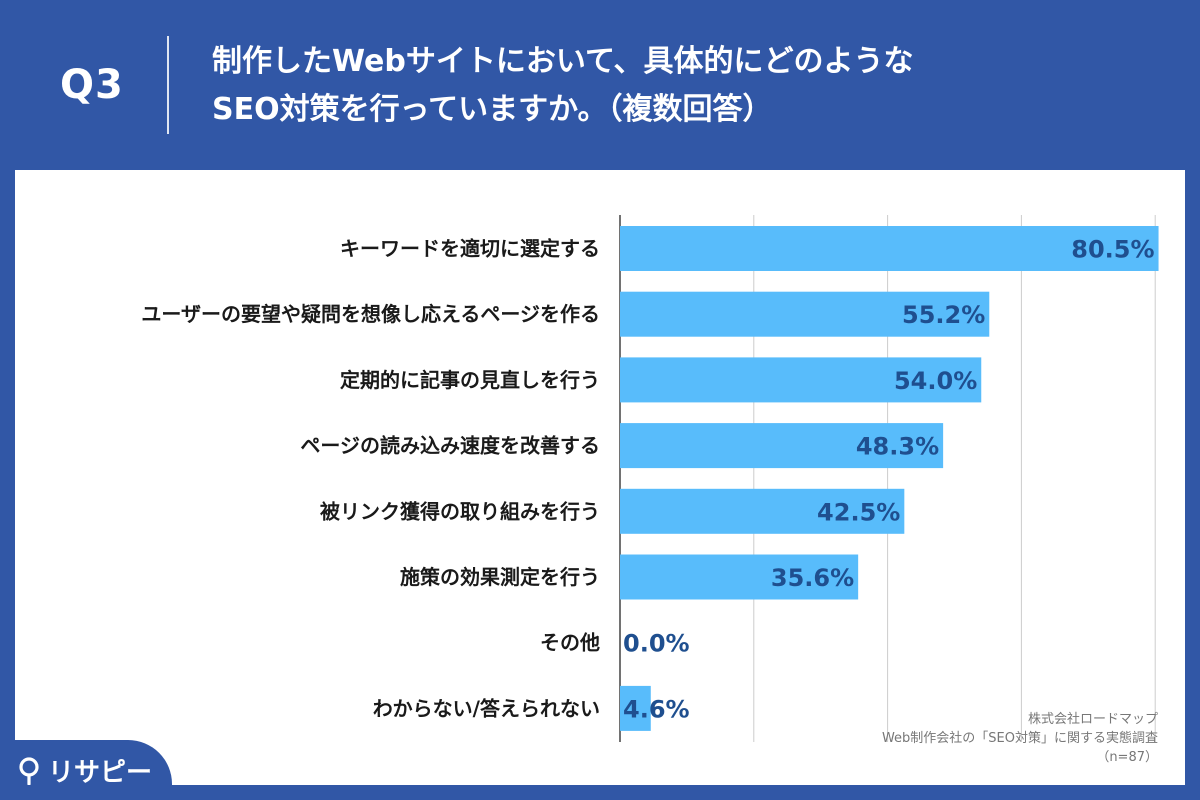 Image resolution: width=1200 pixels, height=800 pixels. What do you see at coordinates (897, 447) in the screenshot?
I see `value-label: 48.3%` at bounding box center [897, 447].